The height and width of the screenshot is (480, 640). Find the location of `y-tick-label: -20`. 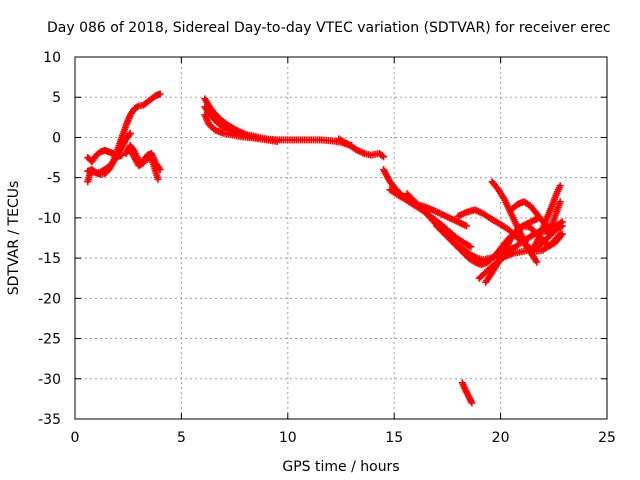

y-tick-label: -20 is located at coordinates (49, 299).